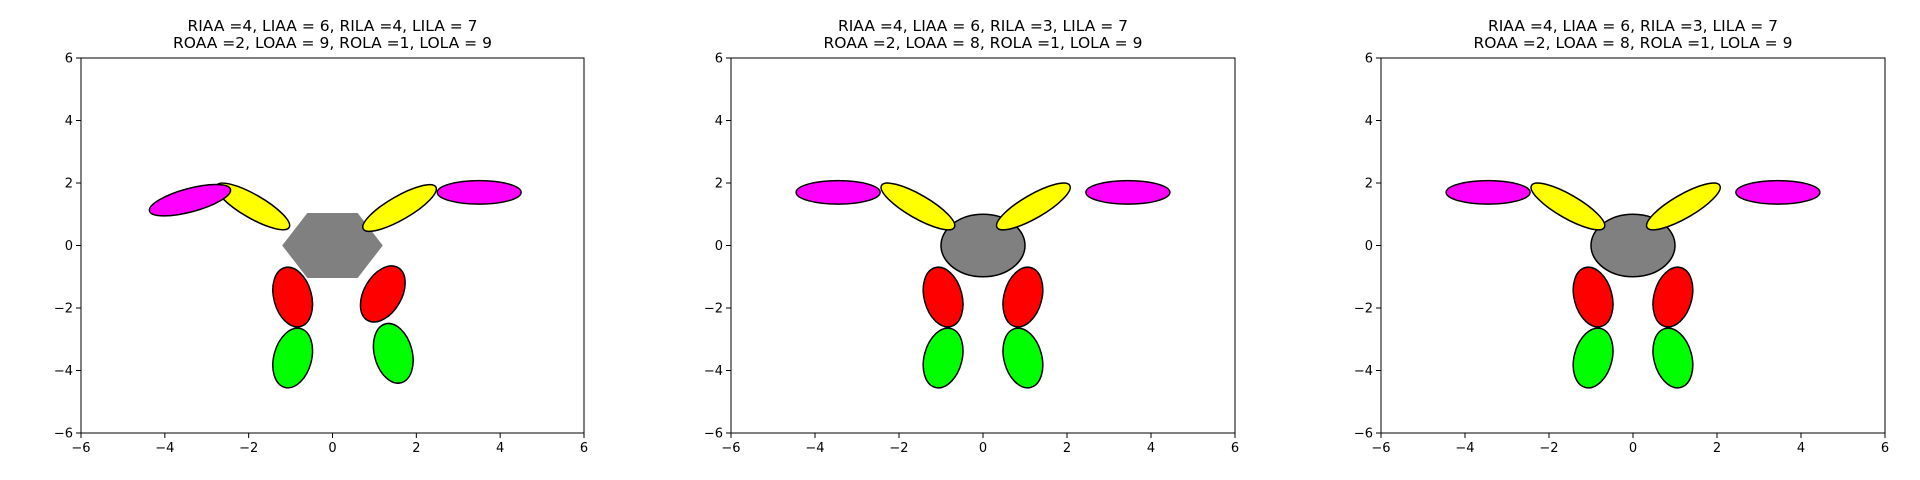 The image size is (1920, 480). Describe the element at coordinates (332, 43) in the screenshot. I see `chart-title-line: ROAA =2, LOAA = 9, ROLA =1, LOLA = 9` at that location.